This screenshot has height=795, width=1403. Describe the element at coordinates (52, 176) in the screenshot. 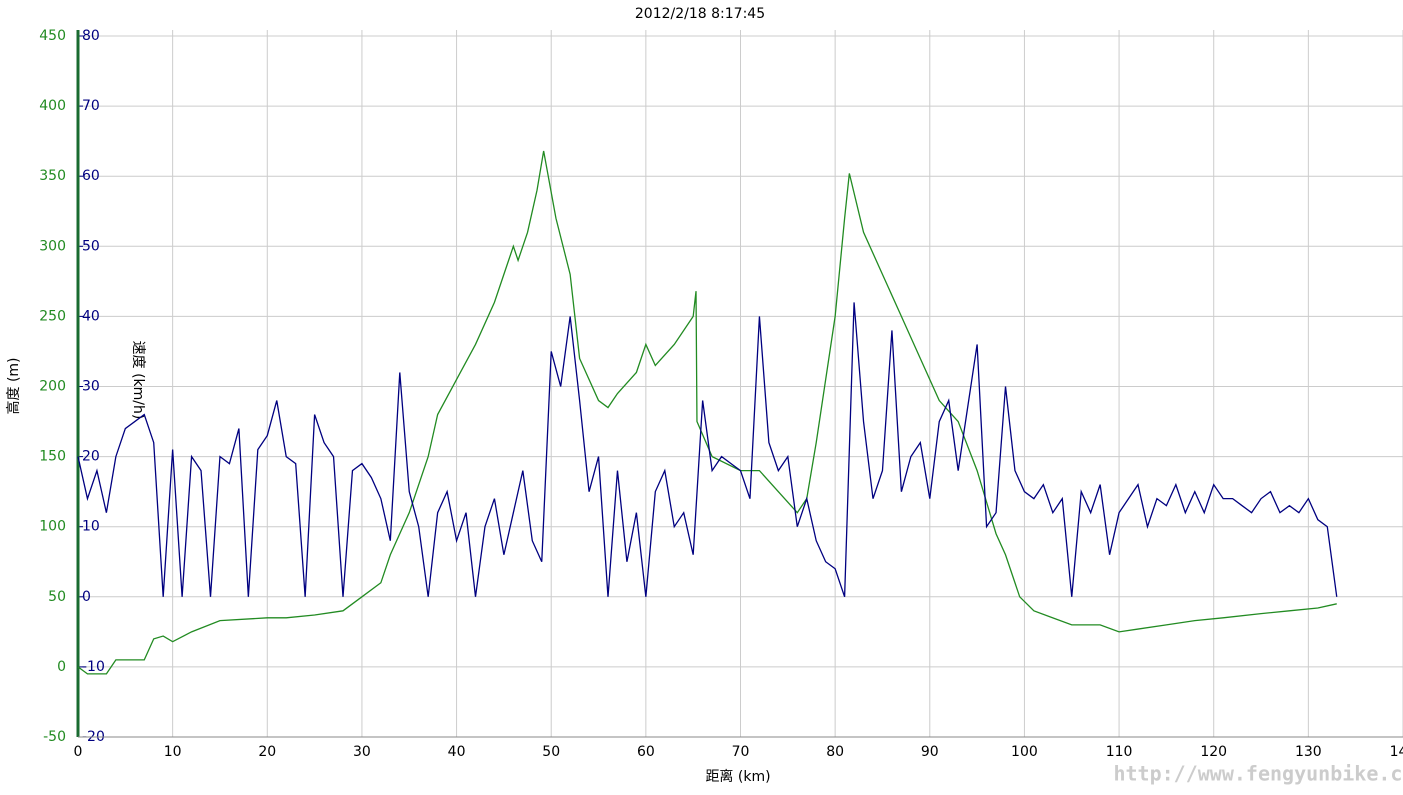

I see `y-tick-label: 350` at that location.